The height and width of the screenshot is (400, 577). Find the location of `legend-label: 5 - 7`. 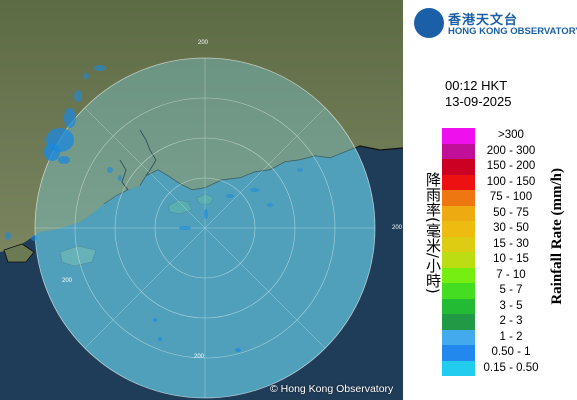

legend-label: 5 - 7 is located at coordinates (511, 290).